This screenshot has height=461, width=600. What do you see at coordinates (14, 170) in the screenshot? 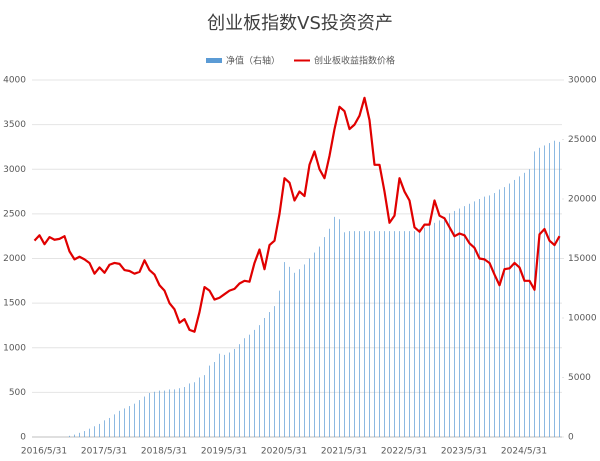
I see `y-tick-label: 3000` at bounding box center [14, 170].